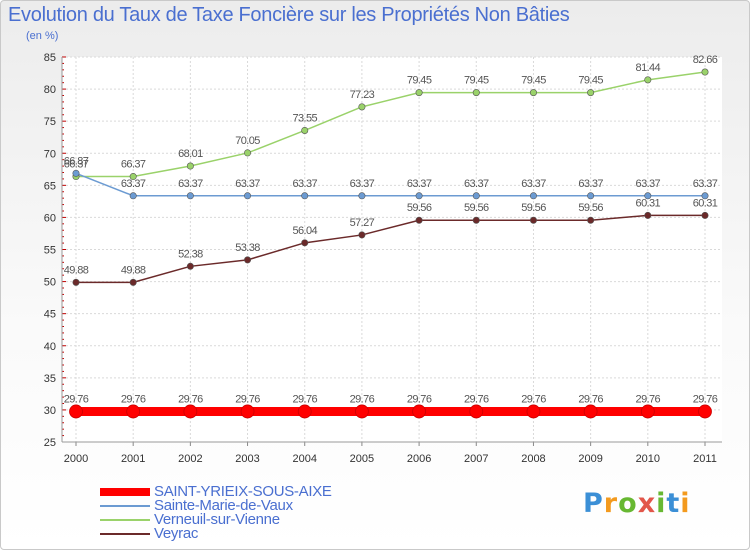  I want to click on data-label: 82.66, so click(705, 60).